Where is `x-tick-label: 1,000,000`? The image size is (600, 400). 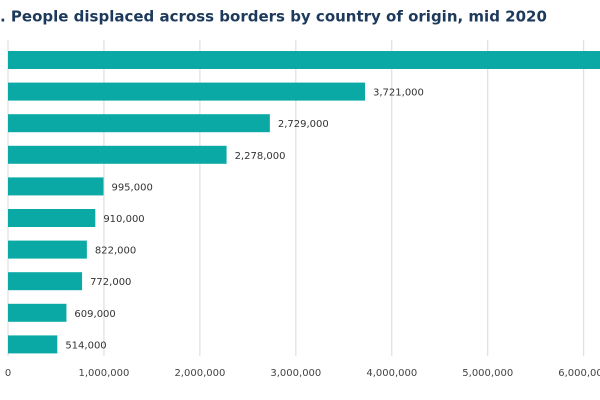 x-tick-label: 1,000,000 is located at coordinates (103, 373).